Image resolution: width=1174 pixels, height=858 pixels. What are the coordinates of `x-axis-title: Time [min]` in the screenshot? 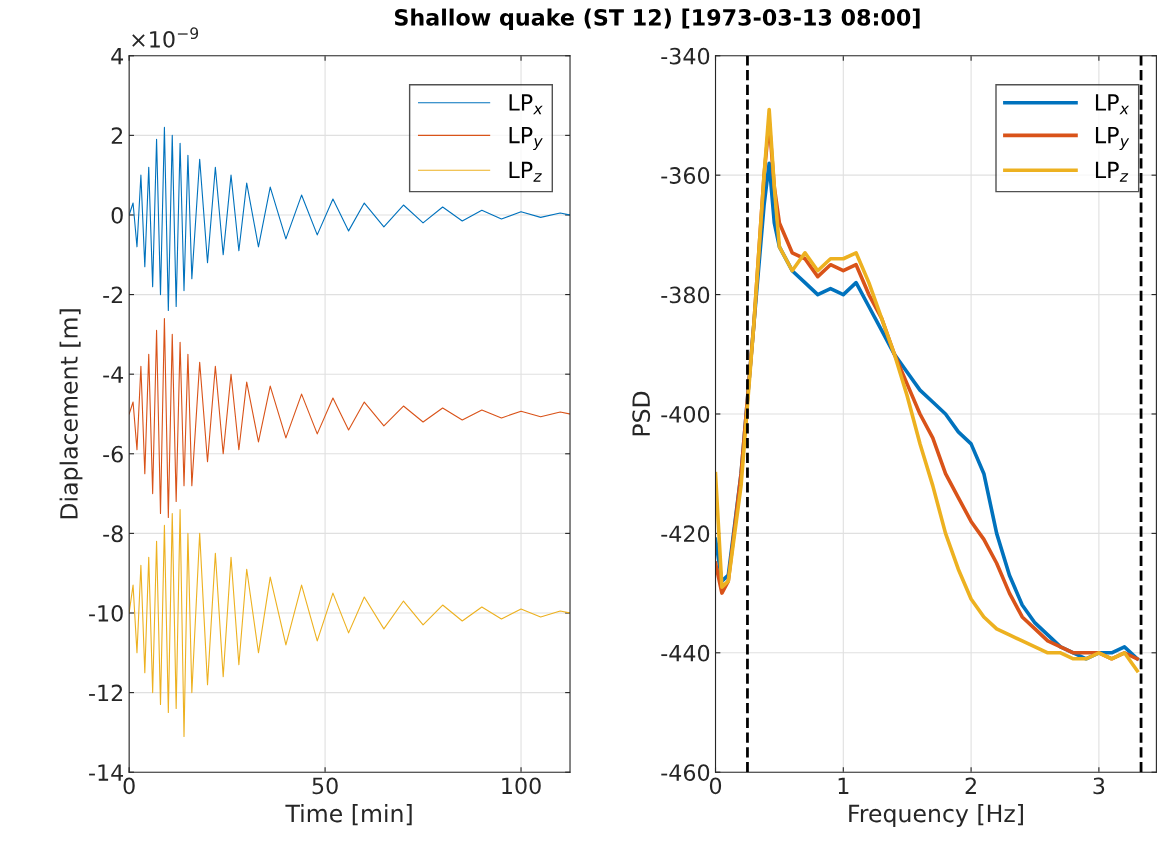 It's located at (348, 815).